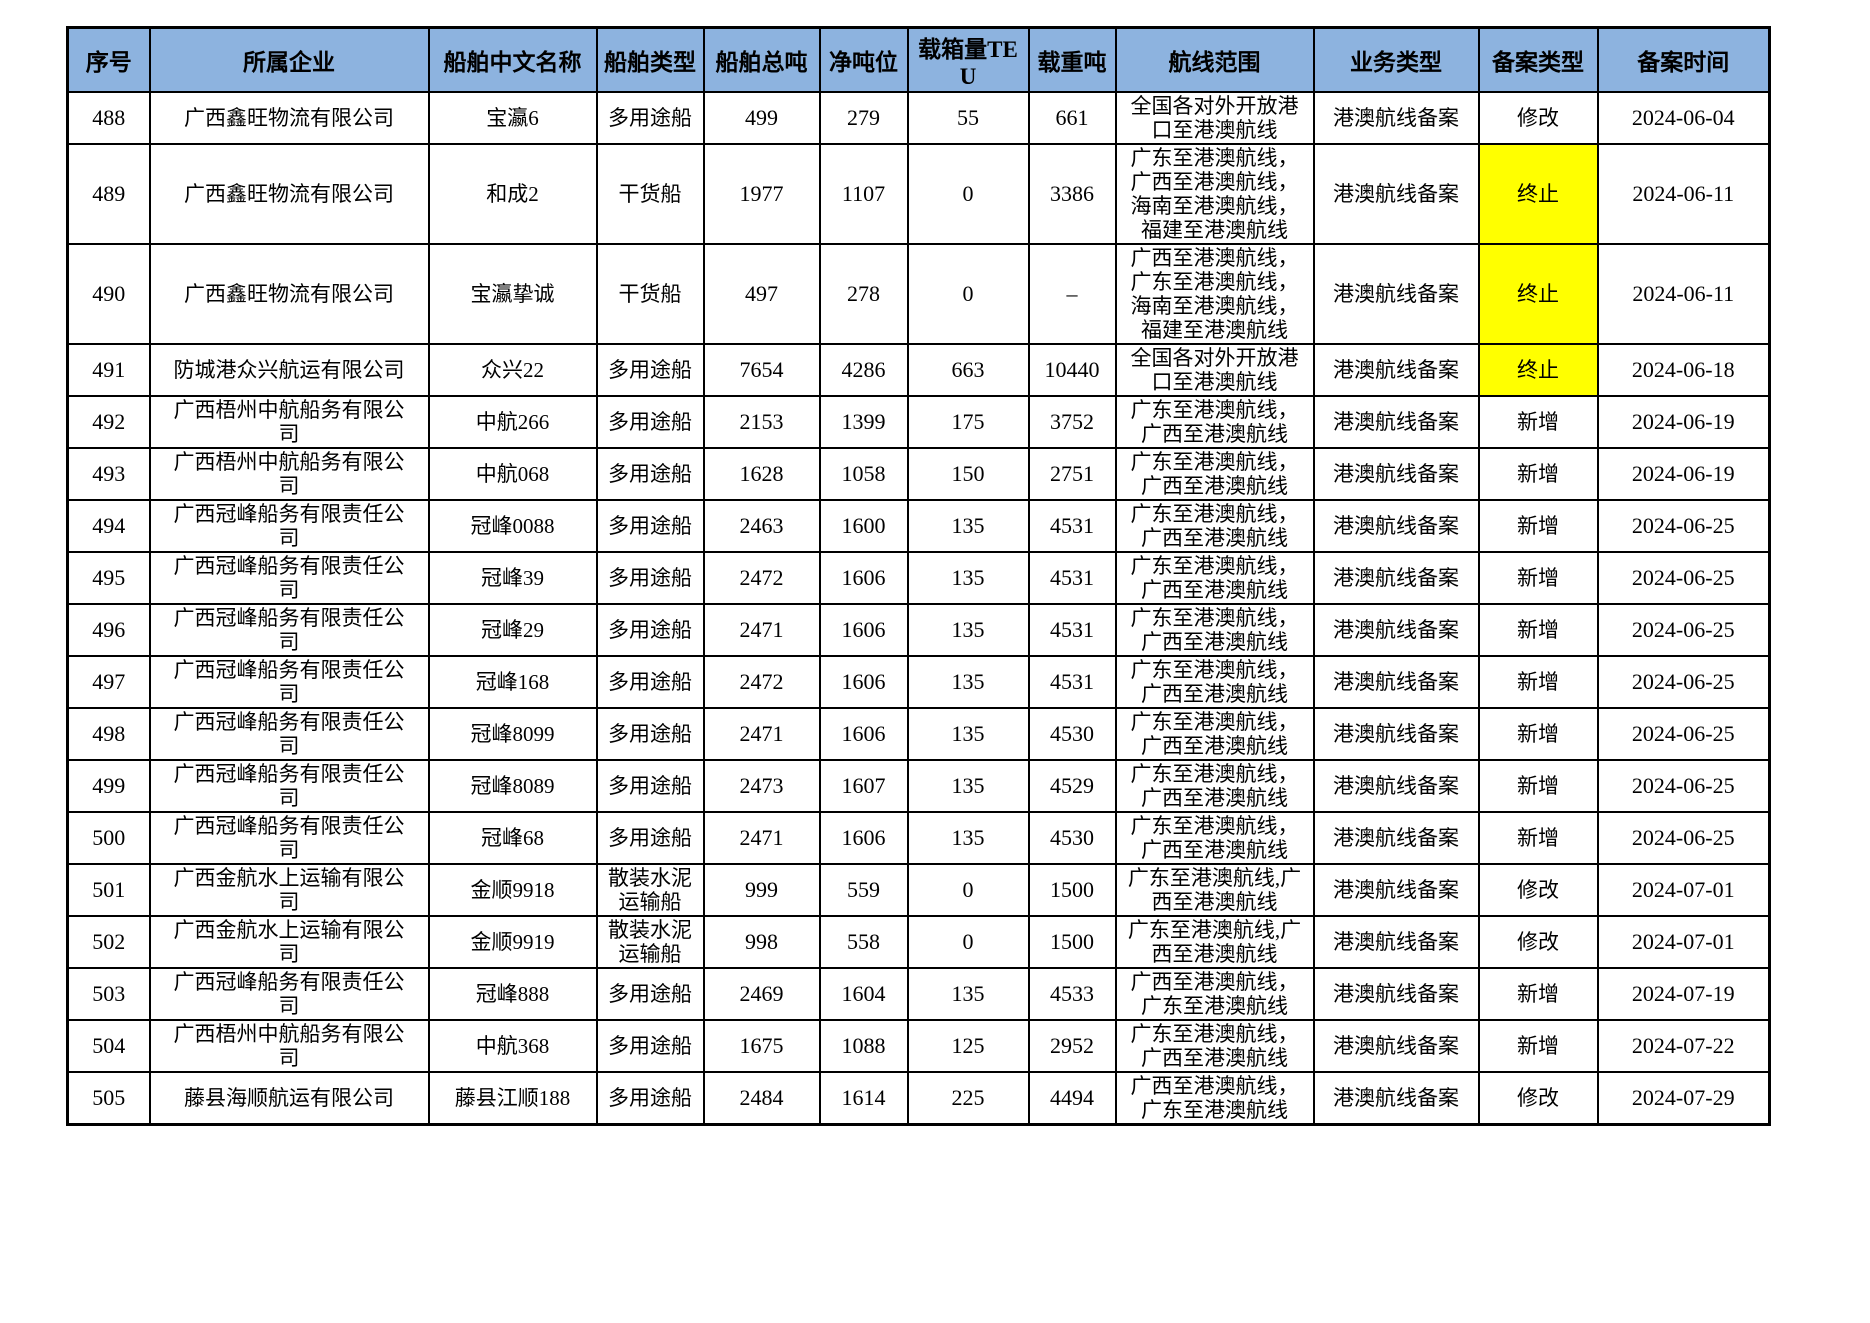  I want to click on table-cell: 冠峰8089, so click(512, 786).